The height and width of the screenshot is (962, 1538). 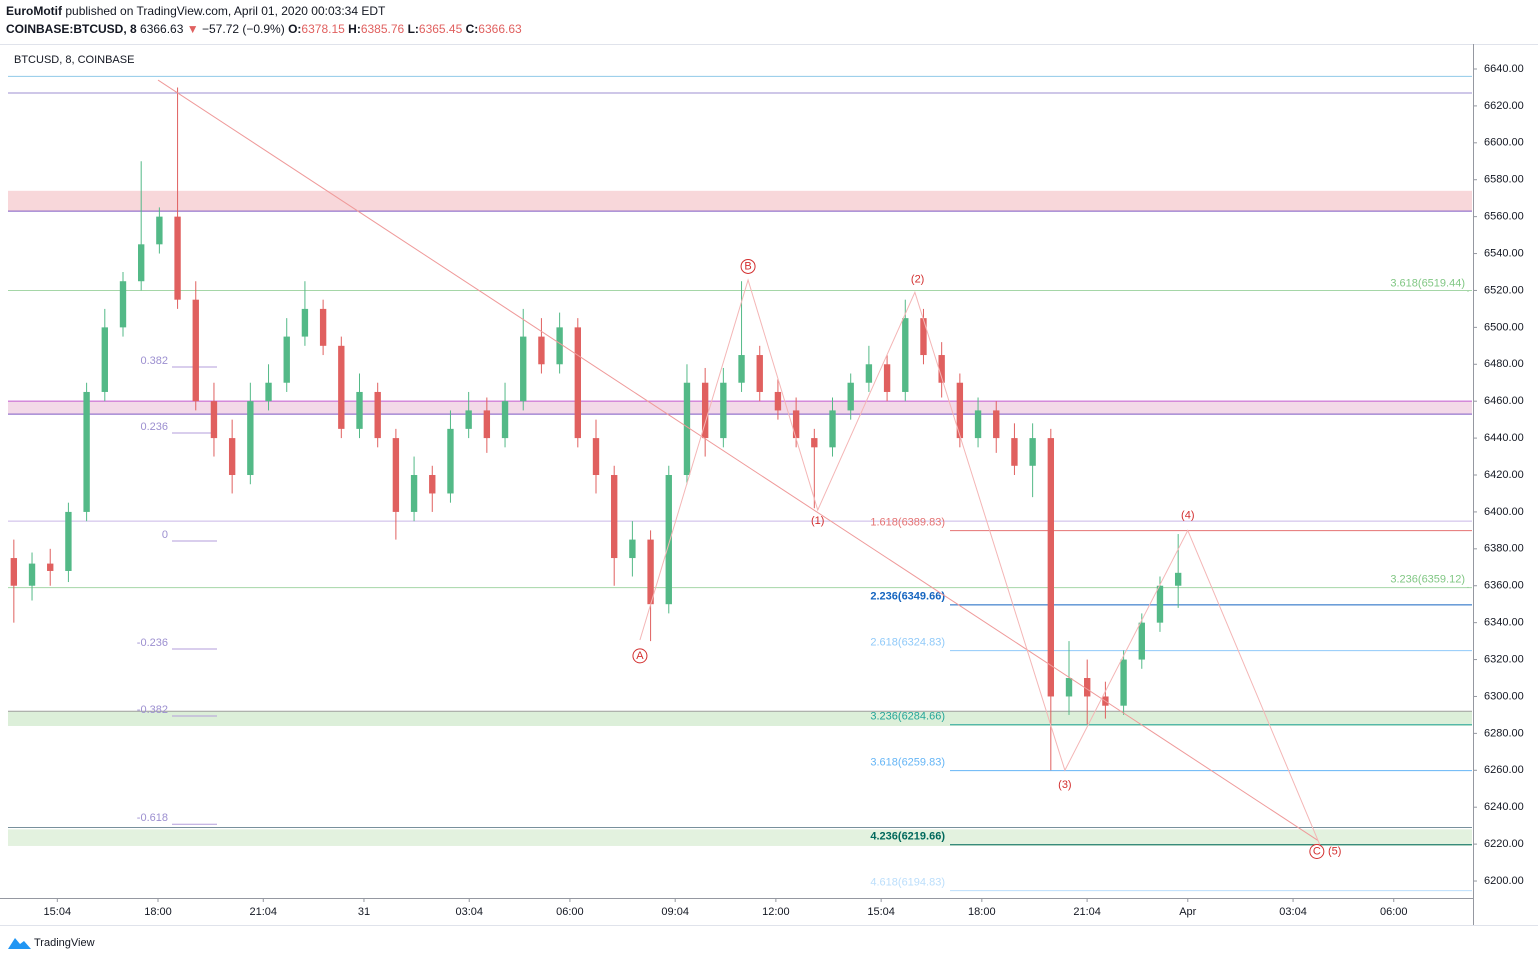 What do you see at coordinates (881, 912) in the screenshot?
I see `x-tick-label: 15:04` at bounding box center [881, 912].